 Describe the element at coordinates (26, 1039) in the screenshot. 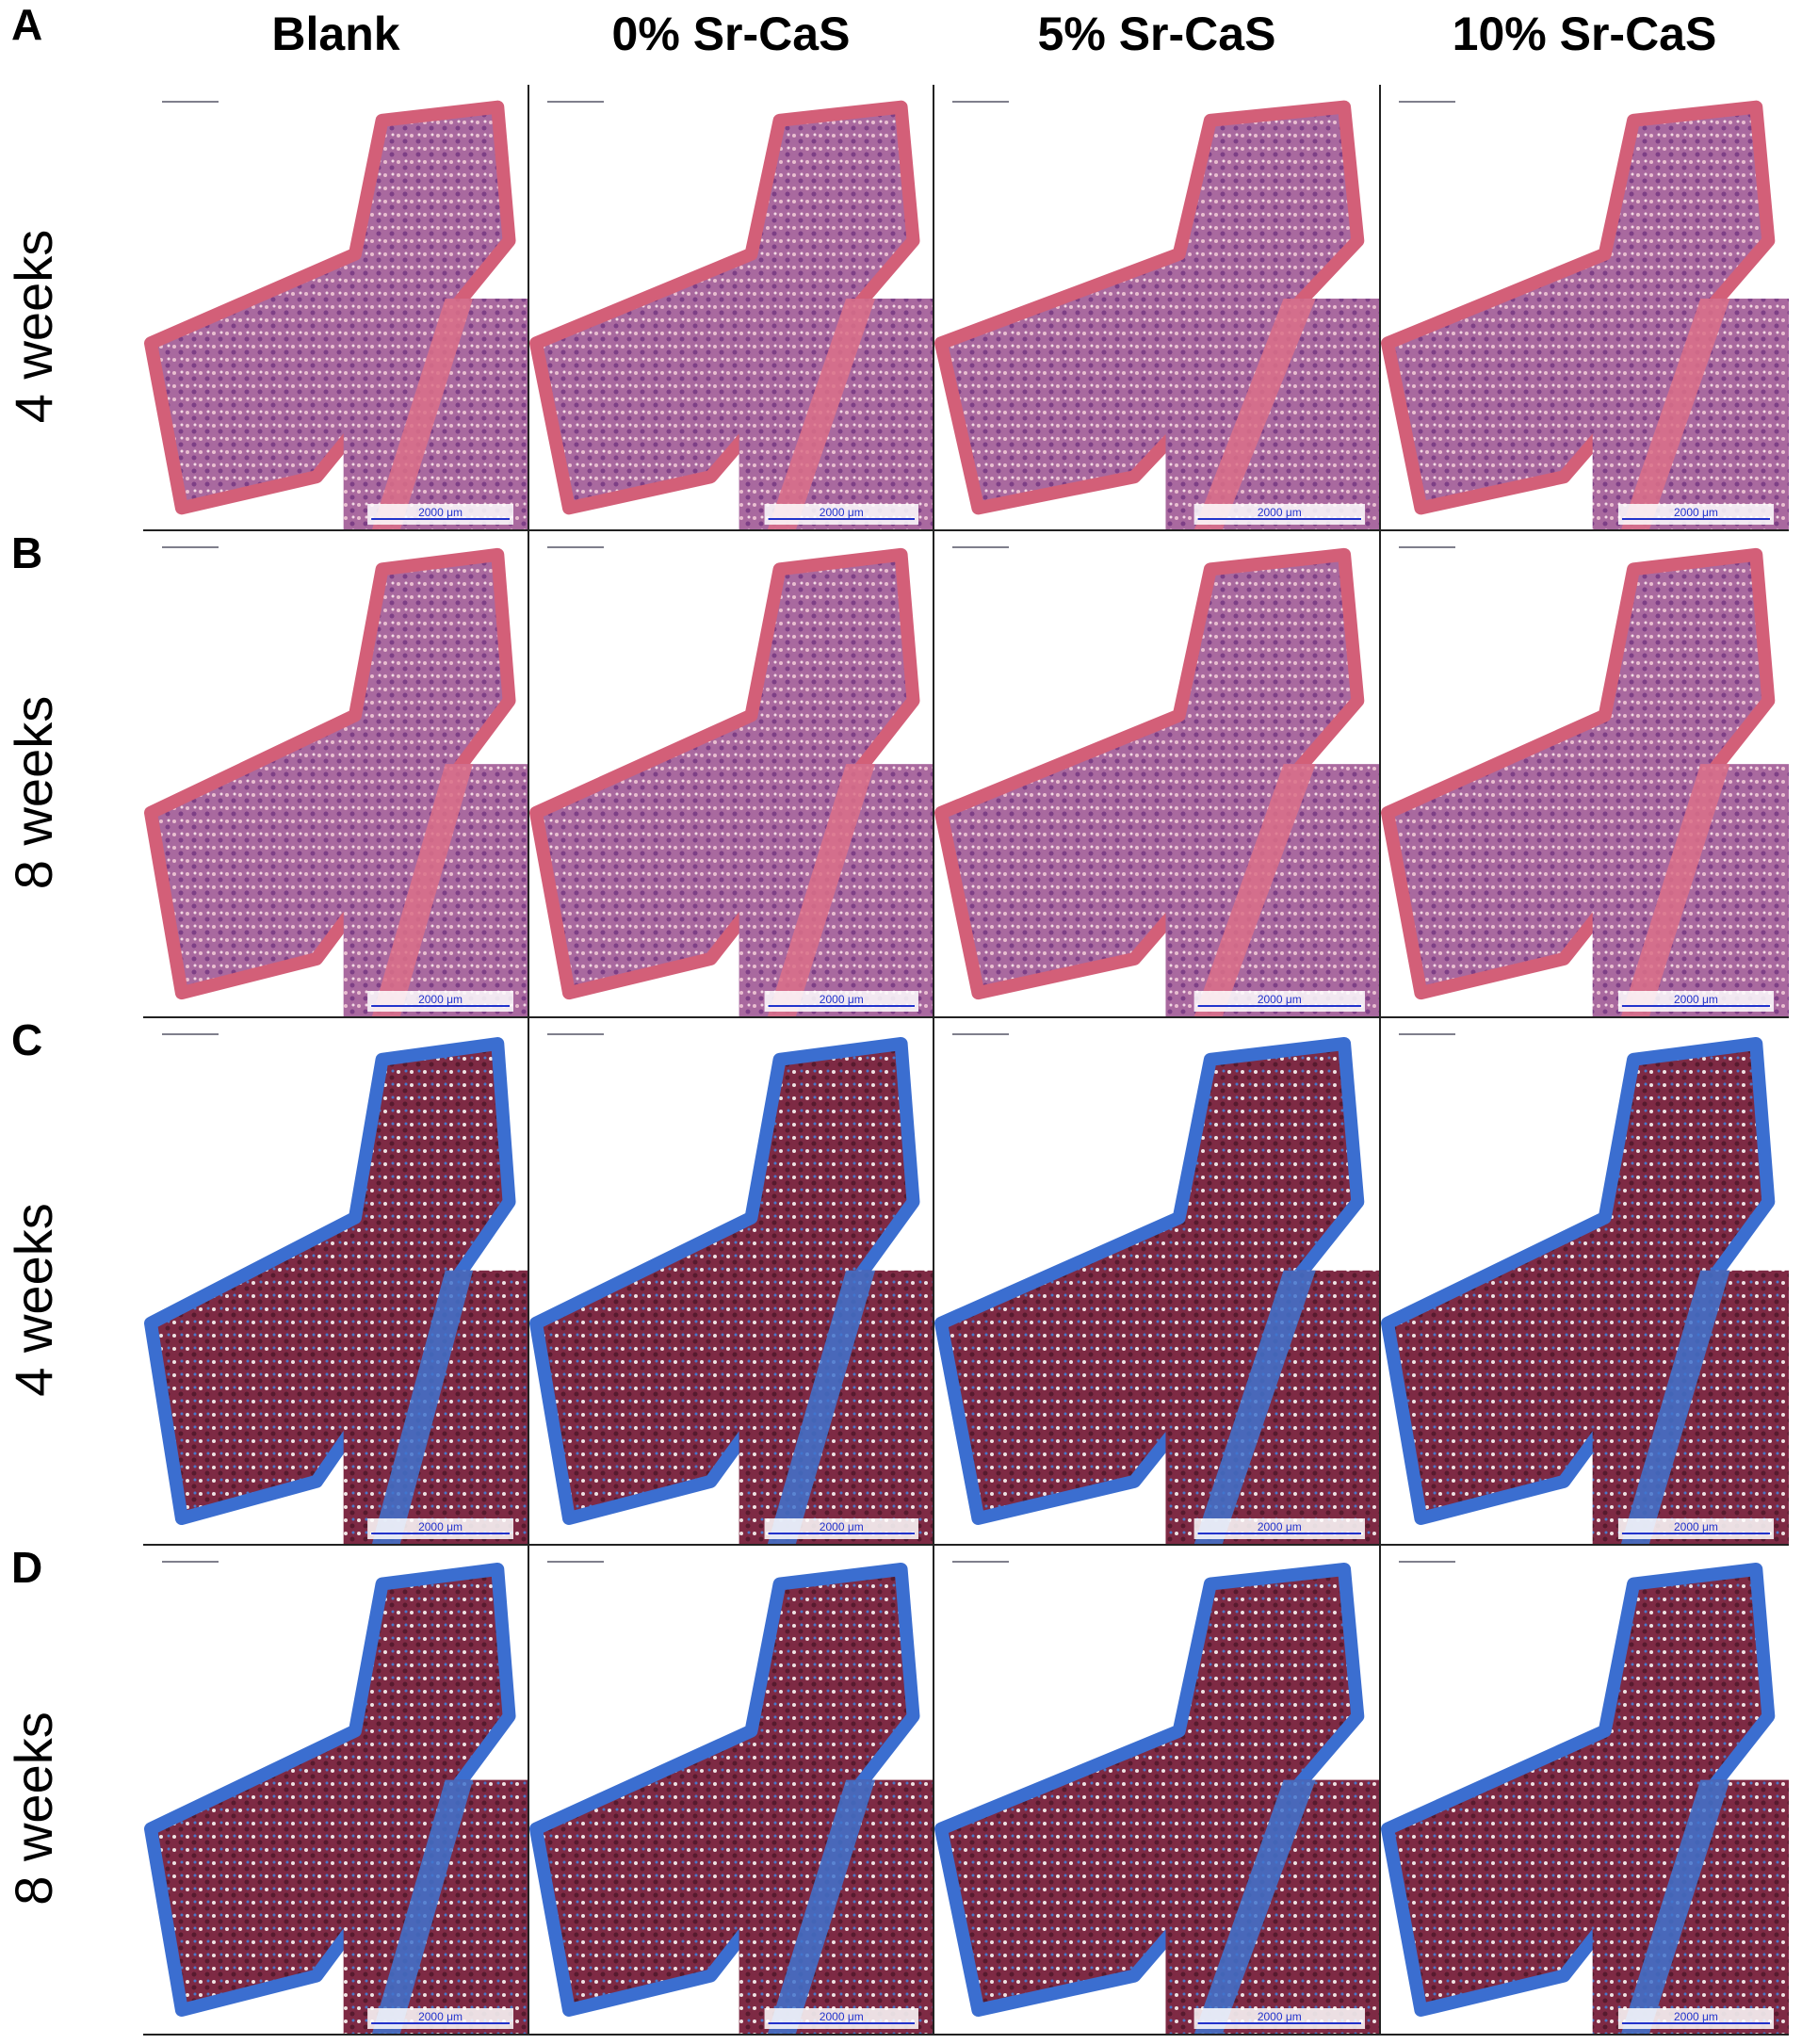

I see `panel-letter: C` at that location.